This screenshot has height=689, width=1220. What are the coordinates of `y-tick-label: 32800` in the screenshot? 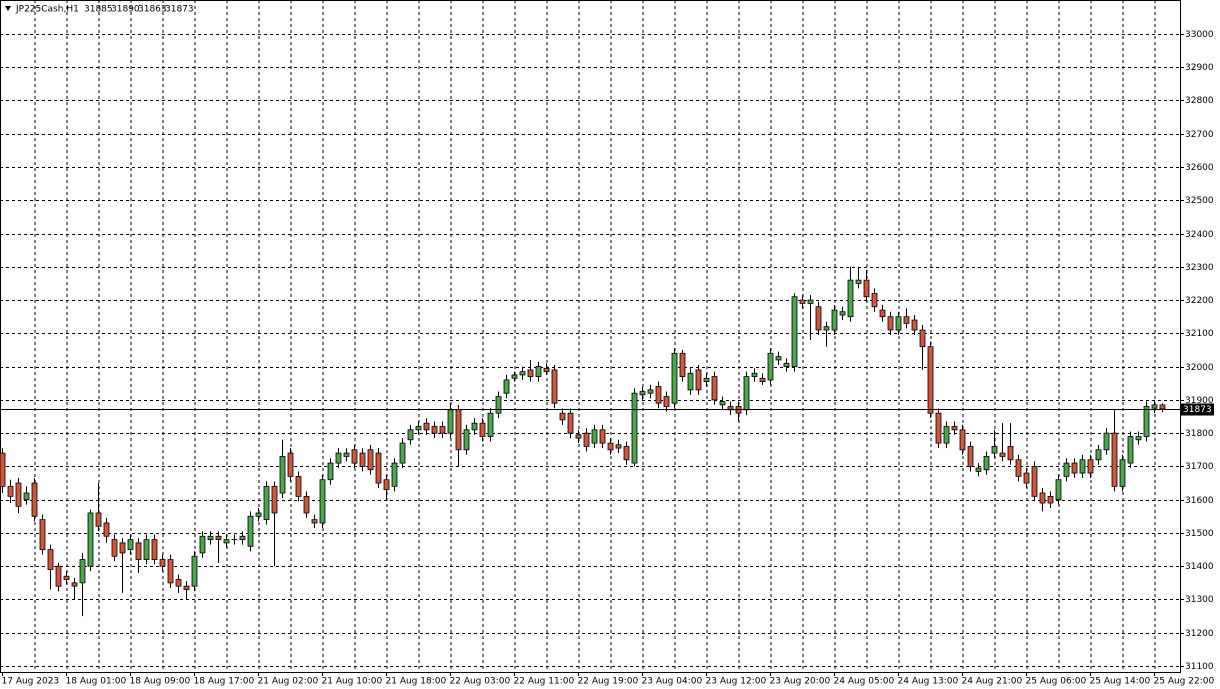 It's located at (1199, 101).